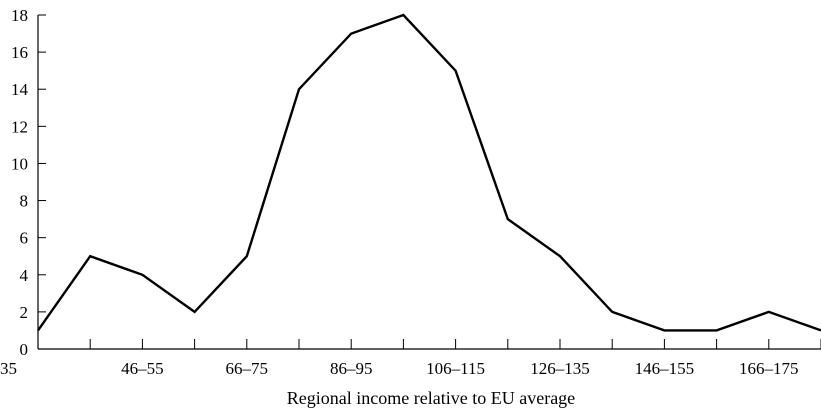 The height and width of the screenshot is (411, 821). Describe the element at coordinates (24, 275) in the screenshot. I see `y-tick-label: 4` at that location.